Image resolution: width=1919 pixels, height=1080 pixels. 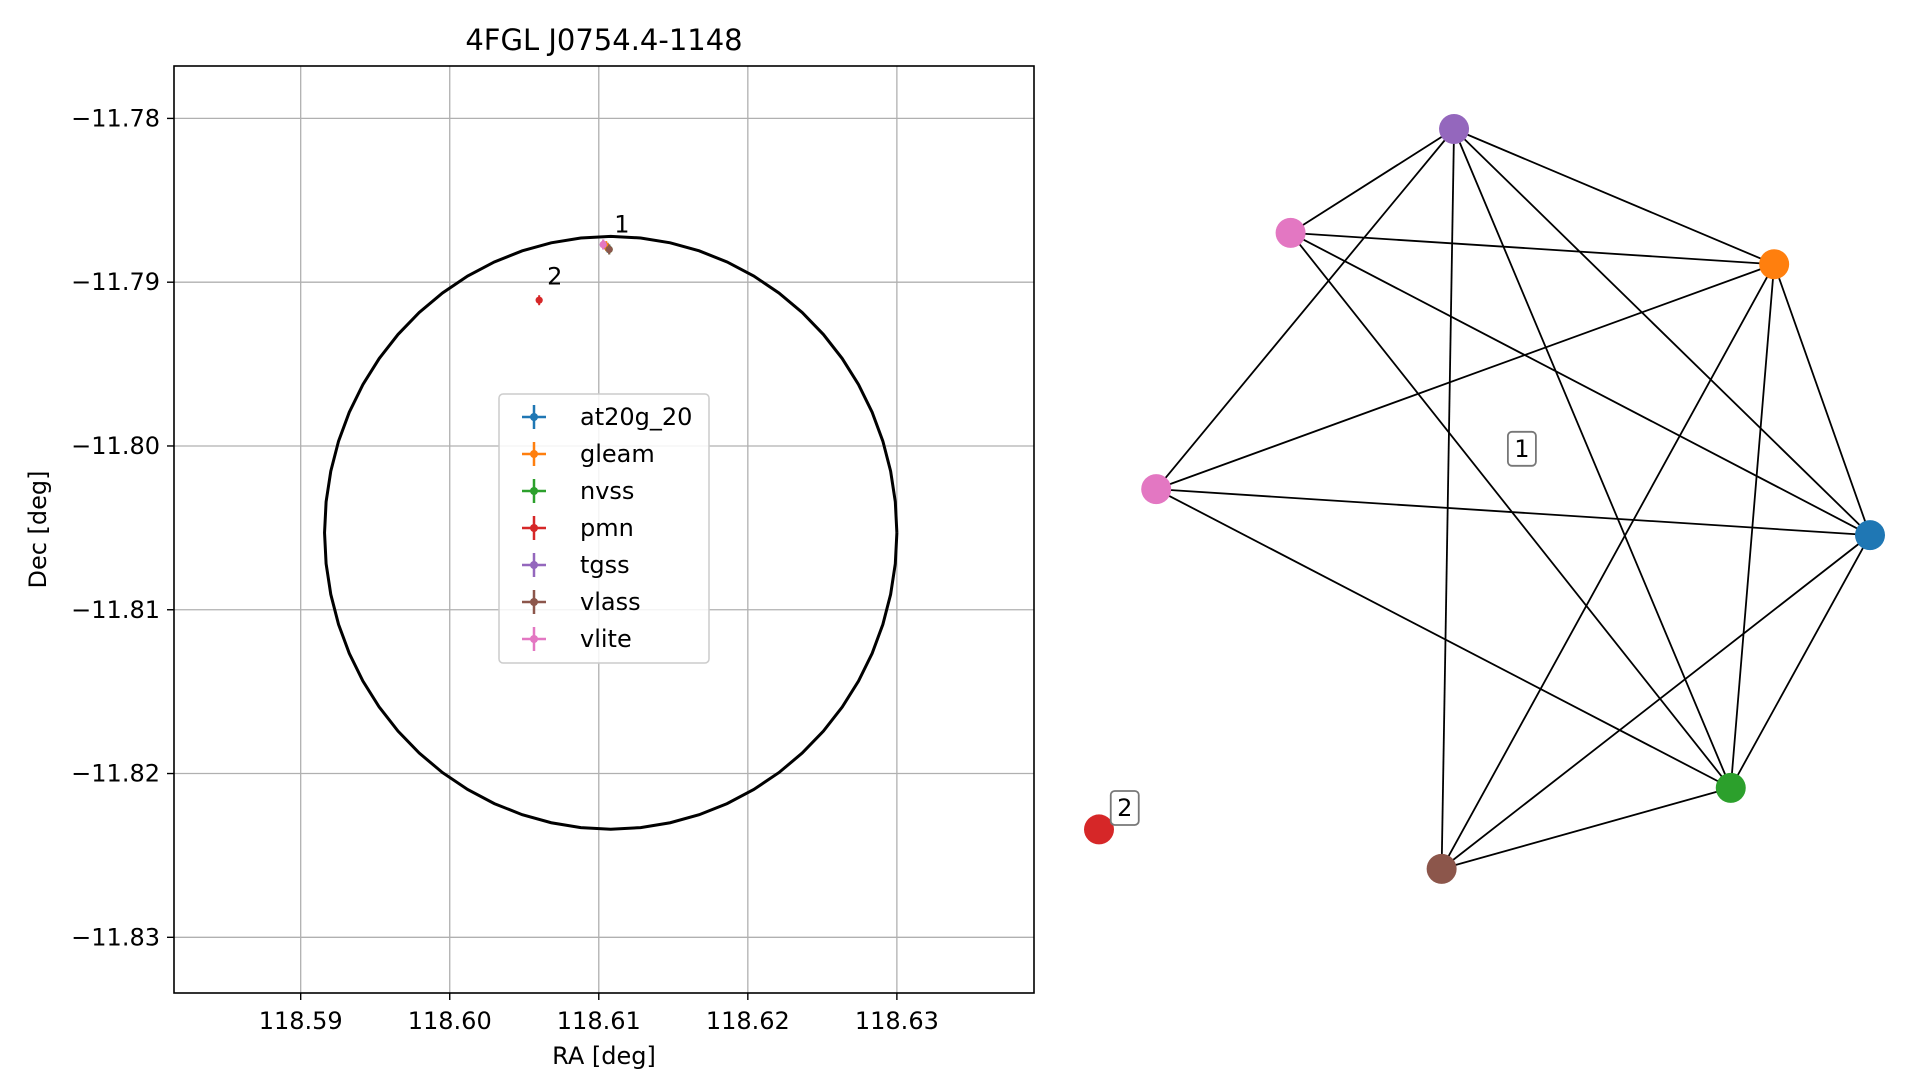 I want to click on source-markers, so click(x=574, y=272).